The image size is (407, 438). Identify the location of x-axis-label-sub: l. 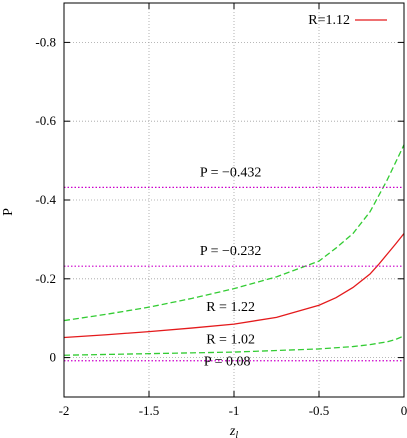
(236, 434).